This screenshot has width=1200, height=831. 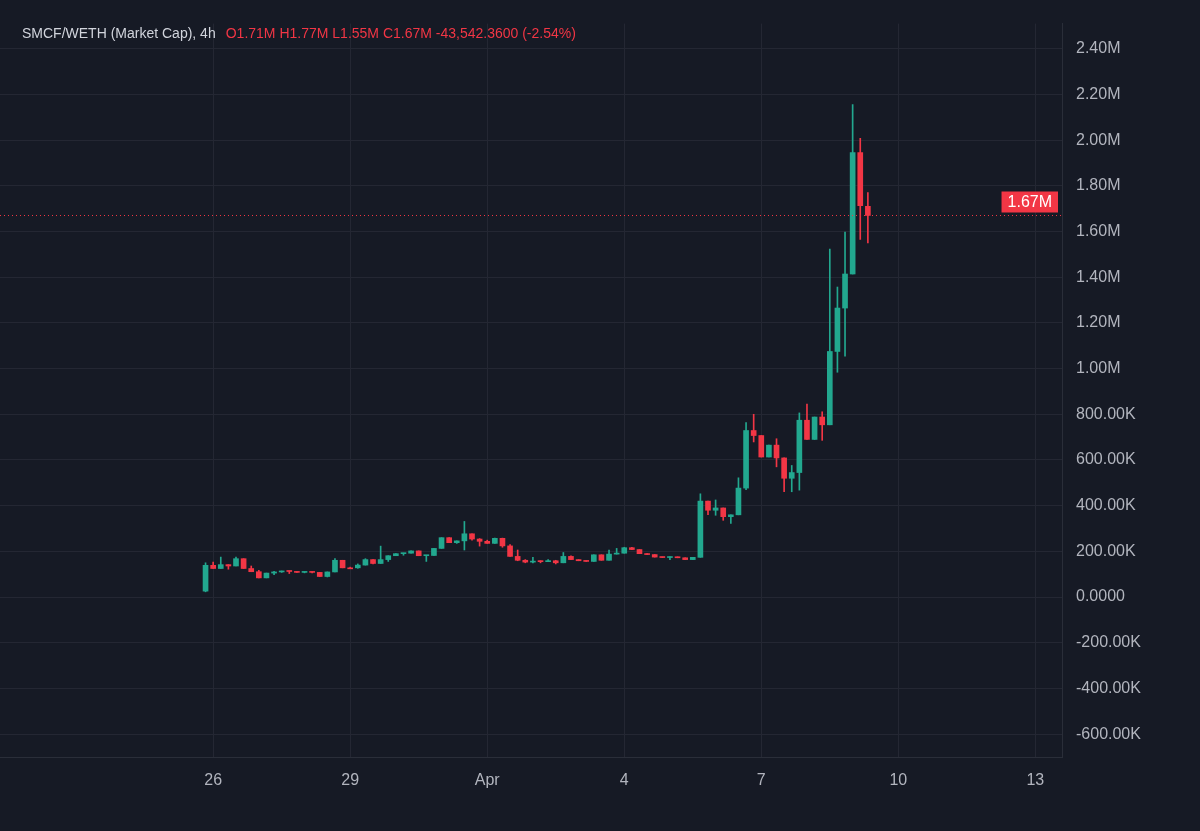 I want to click on y-tick-label: 1.40M, so click(x=1098, y=276).